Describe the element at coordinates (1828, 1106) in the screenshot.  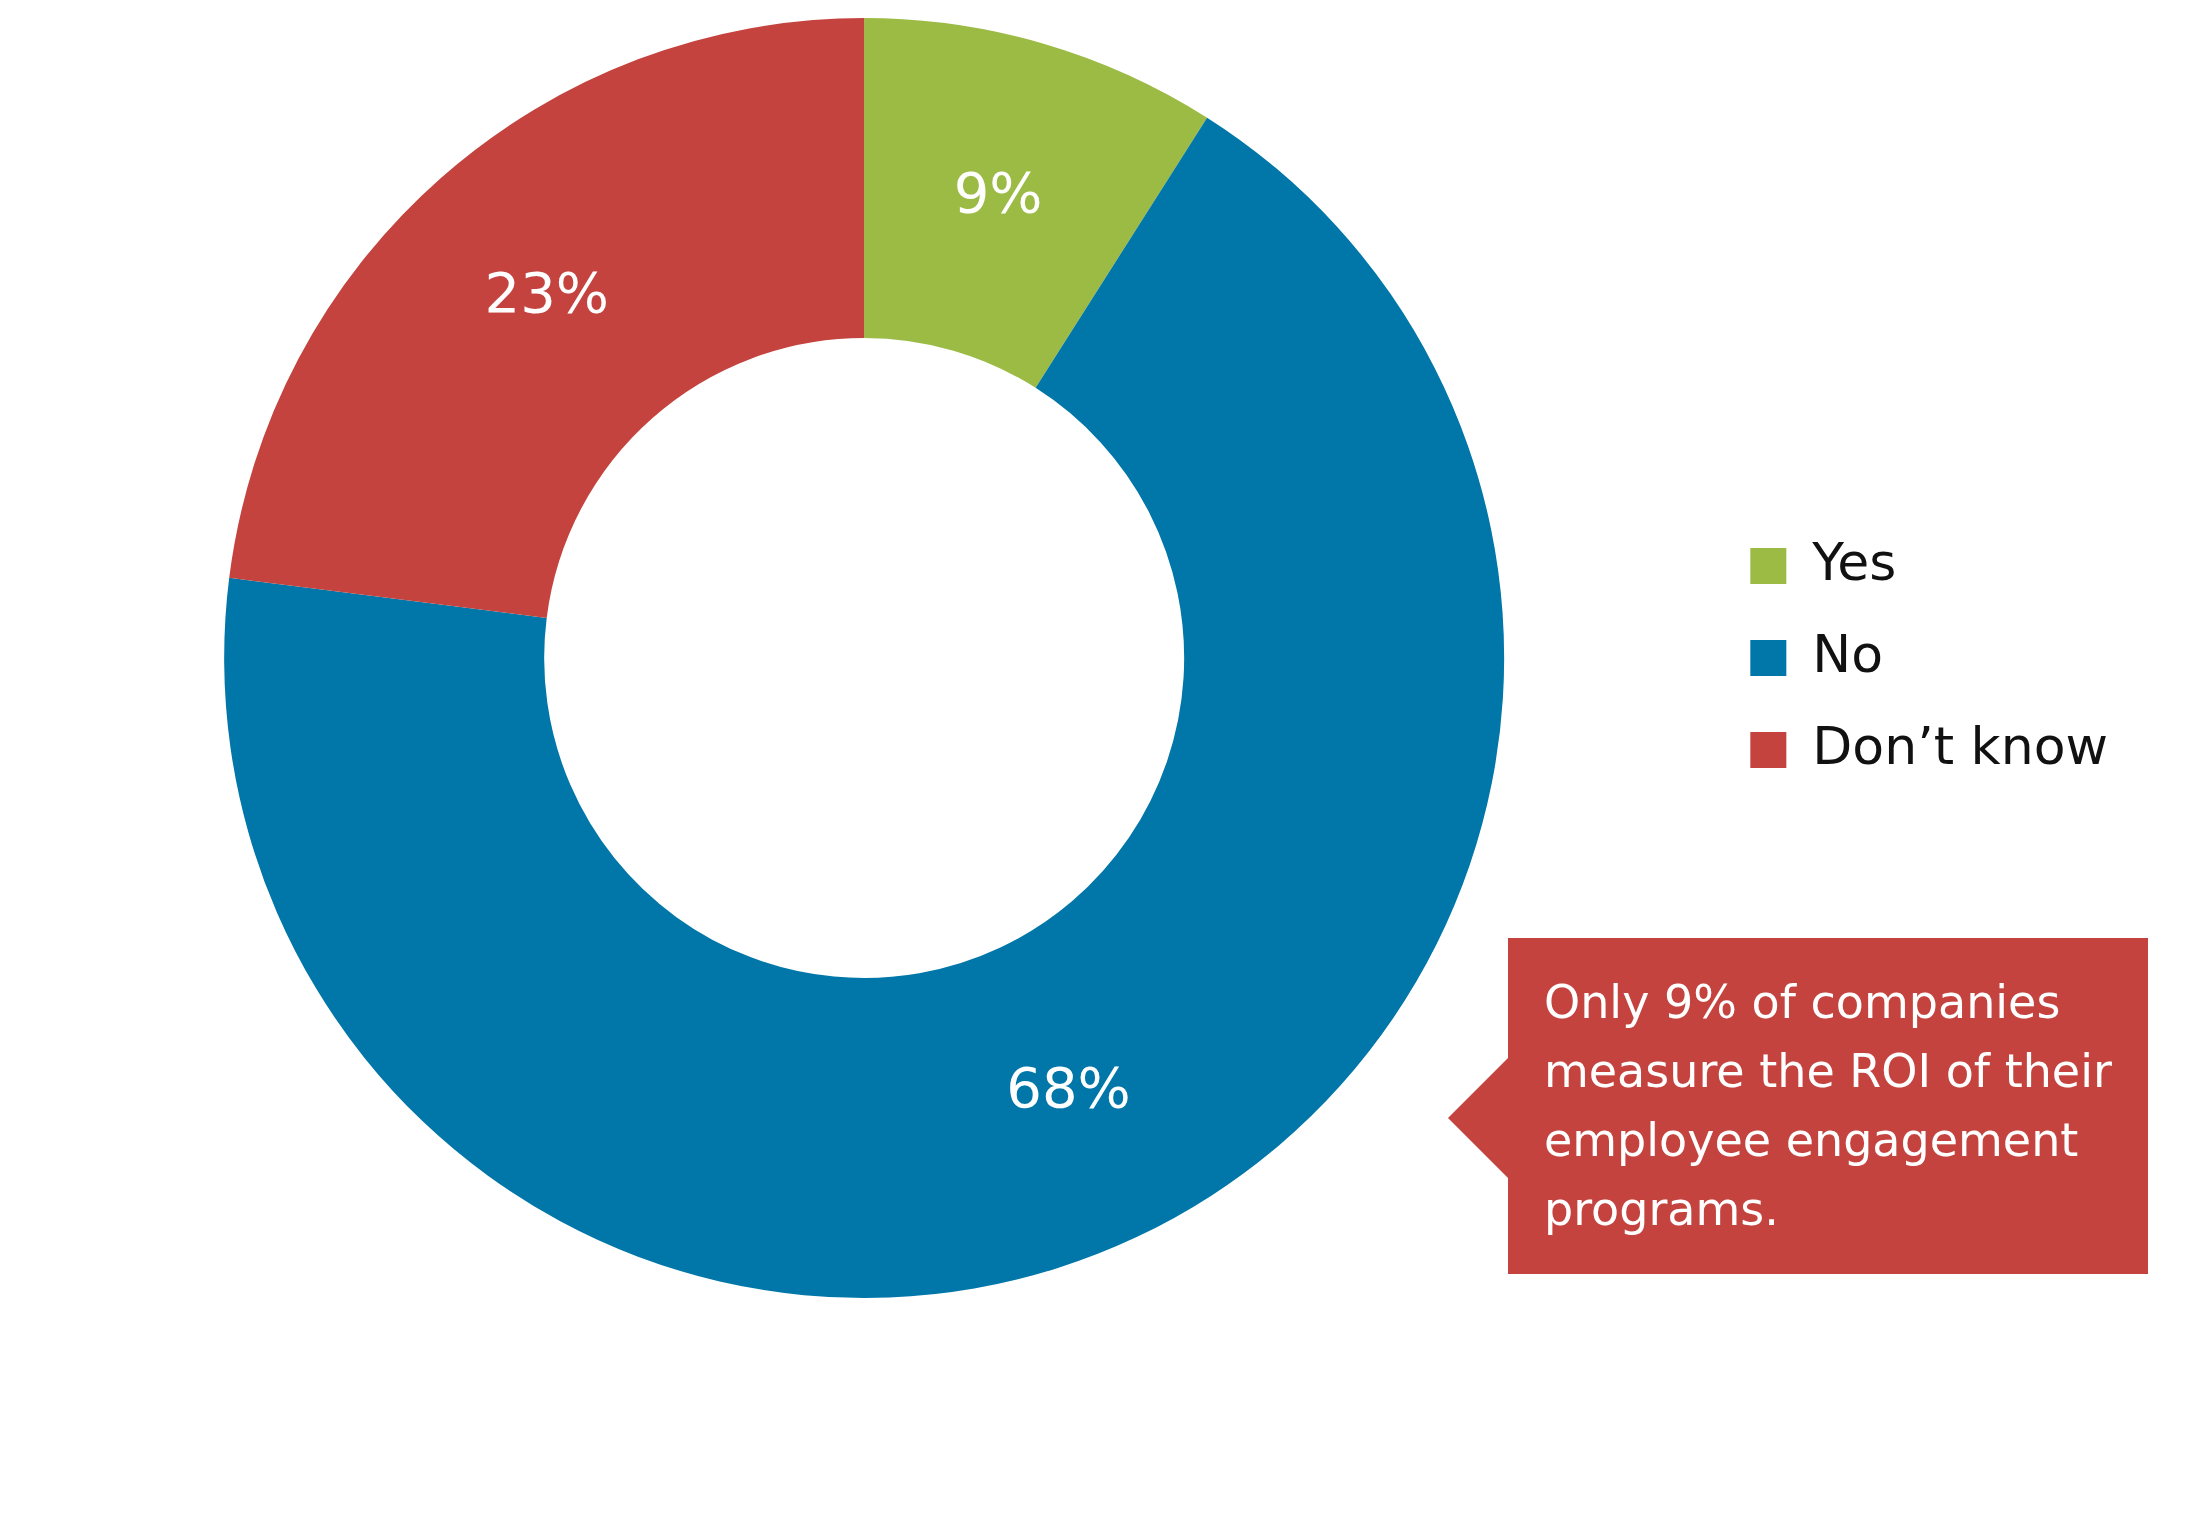
I see `text: Only 9% of companies measure the ROI of their employee engagement programs.` at that location.